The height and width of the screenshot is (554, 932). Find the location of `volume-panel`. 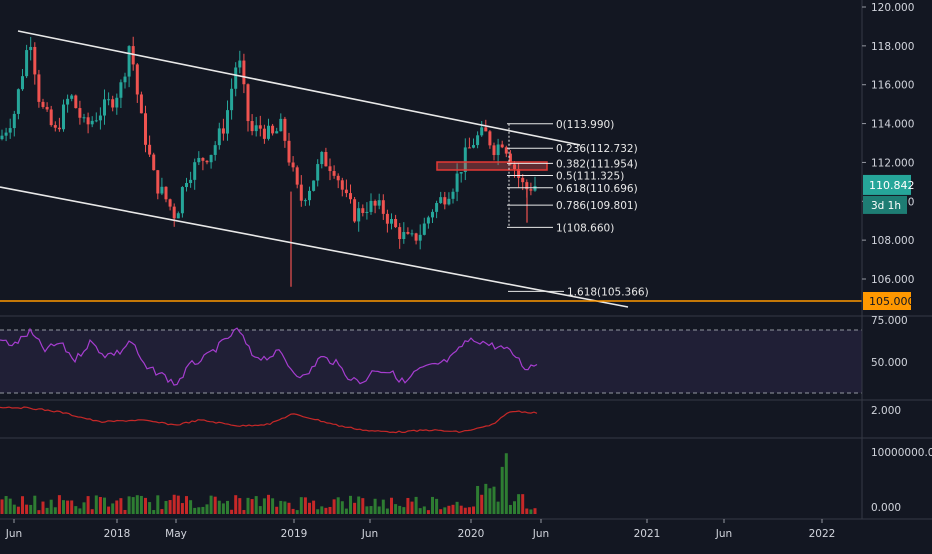

volume-panel is located at coordinates (268, 483).